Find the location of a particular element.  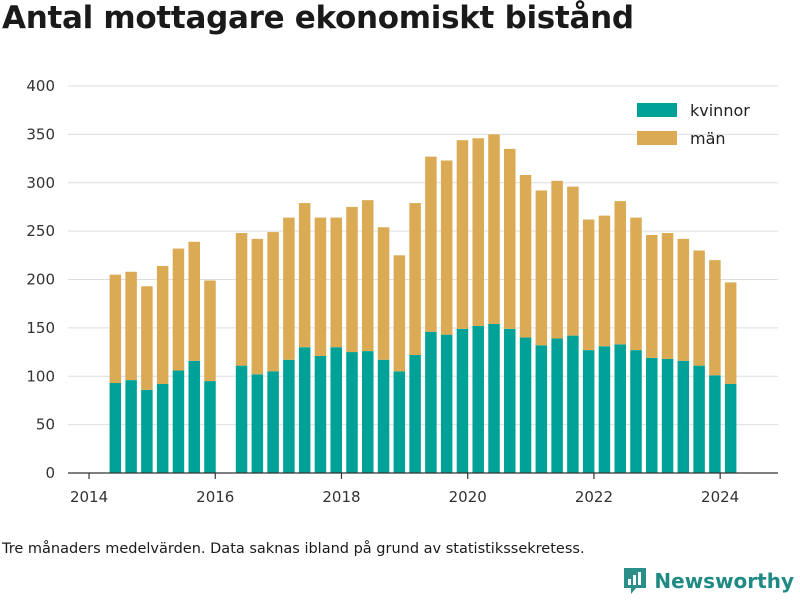

legend-swatch-kvinnor is located at coordinates (657, 110).